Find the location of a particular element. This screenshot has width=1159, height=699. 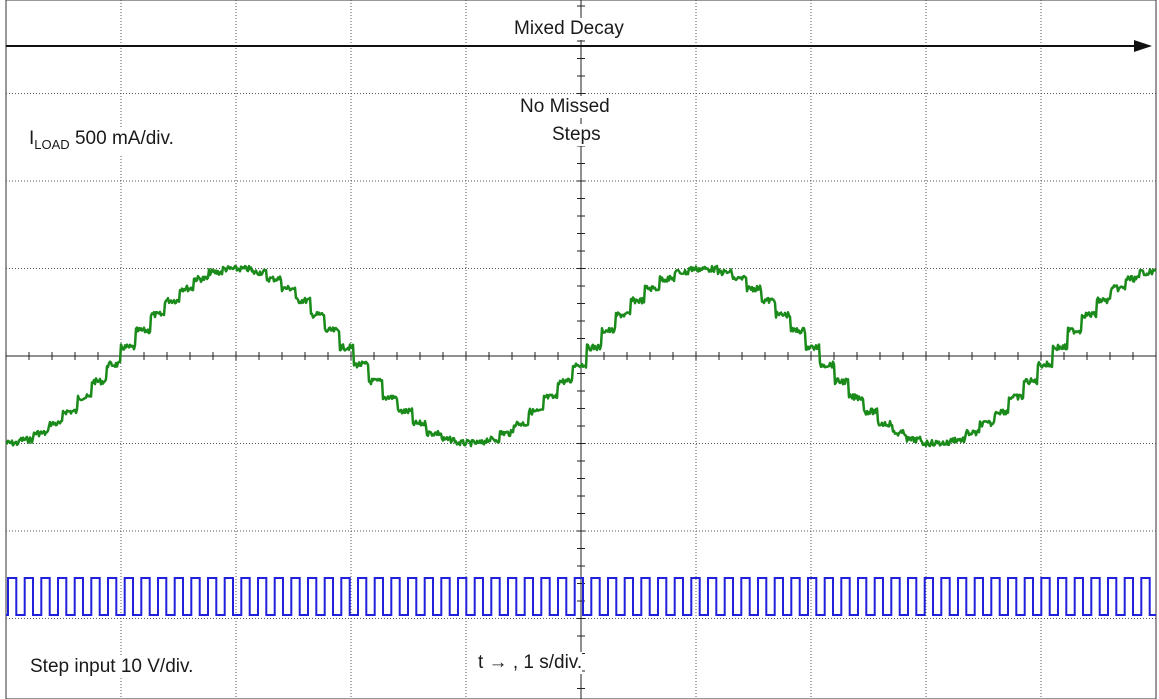

annotation-line1: No Missed is located at coordinates (565, 107).